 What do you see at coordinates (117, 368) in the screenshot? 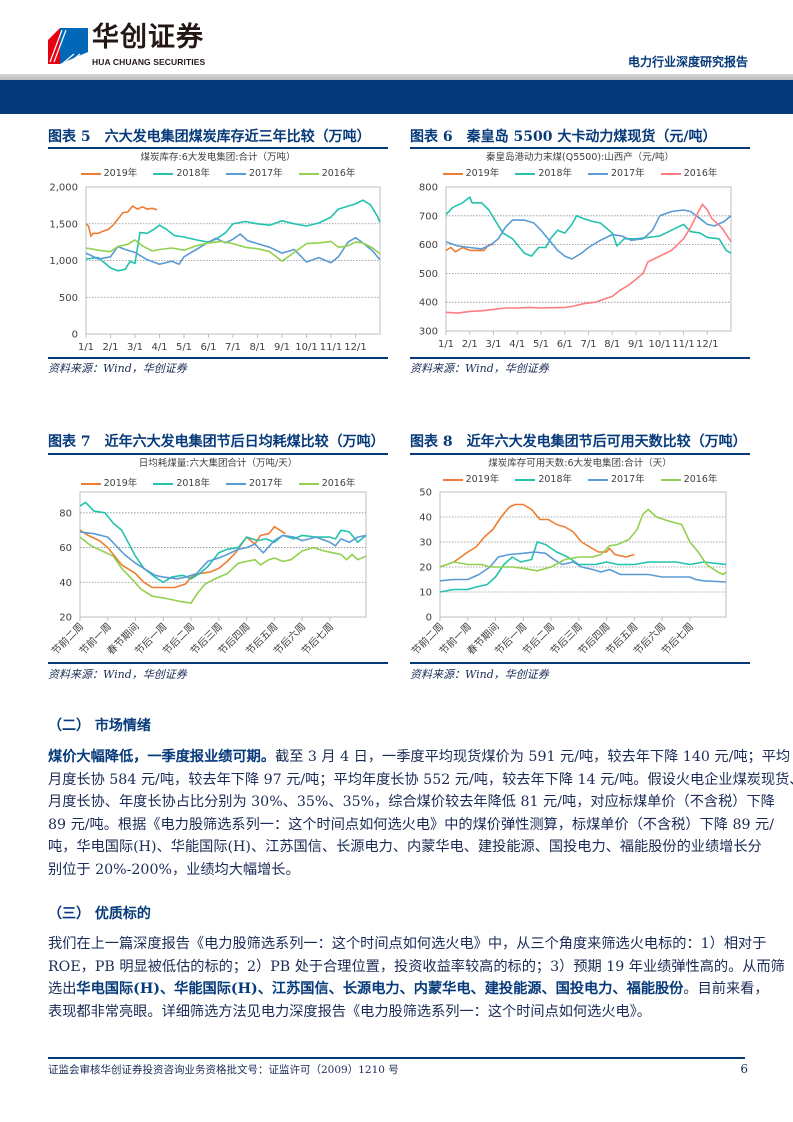
I see `figure-5-source: 资料来源：Wind，华创证券` at bounding box center [117, 368].